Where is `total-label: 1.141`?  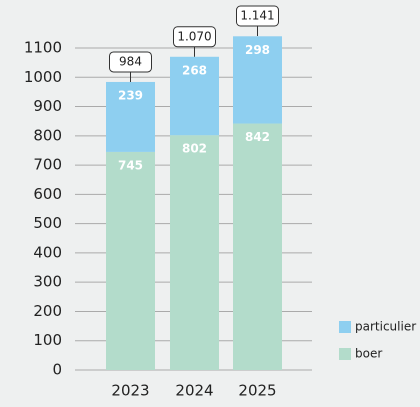
total-label: 1.141 is located at coordinates (257, 15).